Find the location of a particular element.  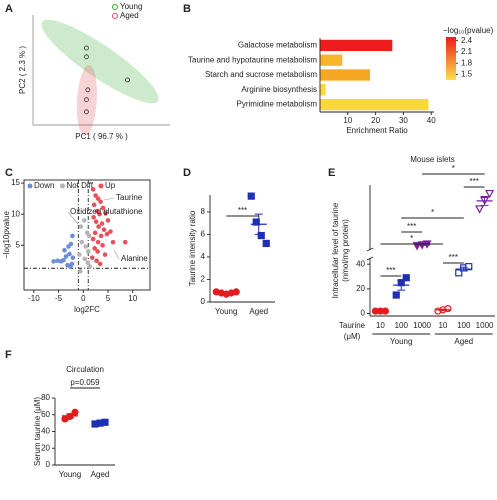

x-tick-label: 30 is located at coordinates (403, 120).